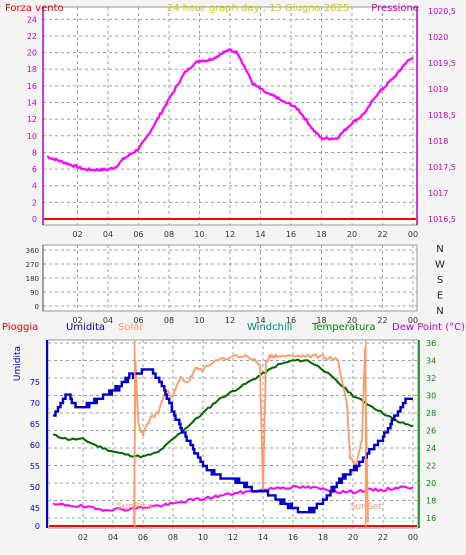  What do you see at coordinates (18, 363) in the screenshot?
I see `left-axis-title-bottom: Umidita` at bounding box center [18, 363].